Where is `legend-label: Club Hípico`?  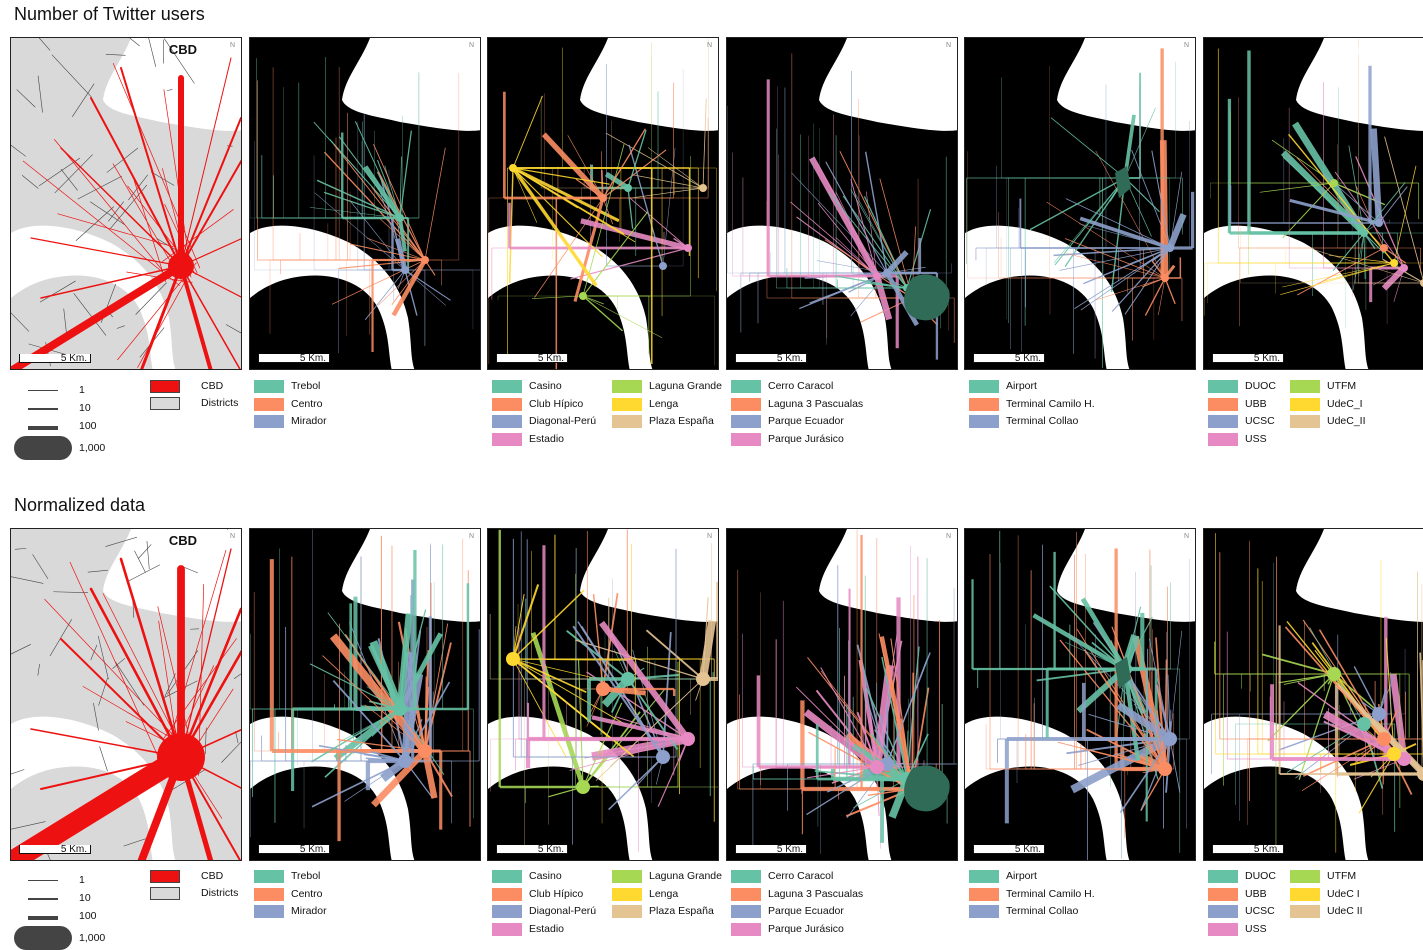 legend-label: Club Hípico is located at coordinates (556, 894).